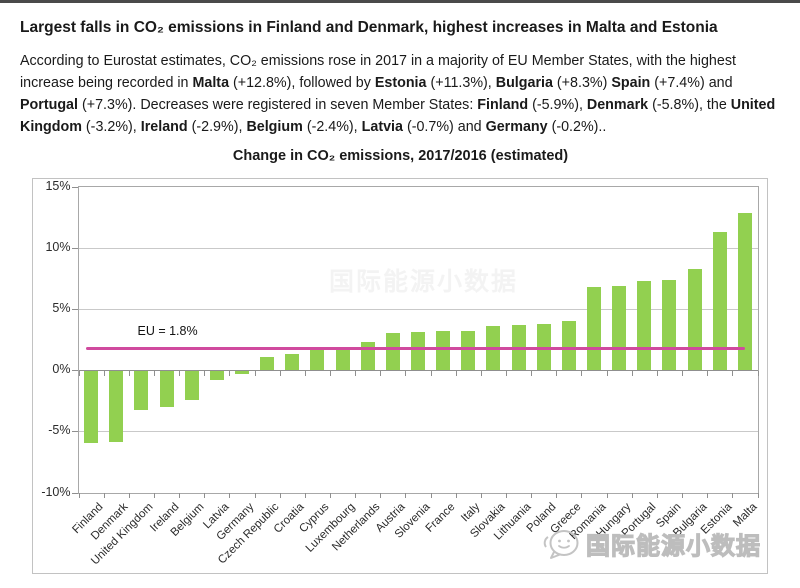 The image size is (800, 588). Describe the element at coordinates (577, 126) in the screenshot. I see `paragraph-text: (-0.2%)..` at that location.